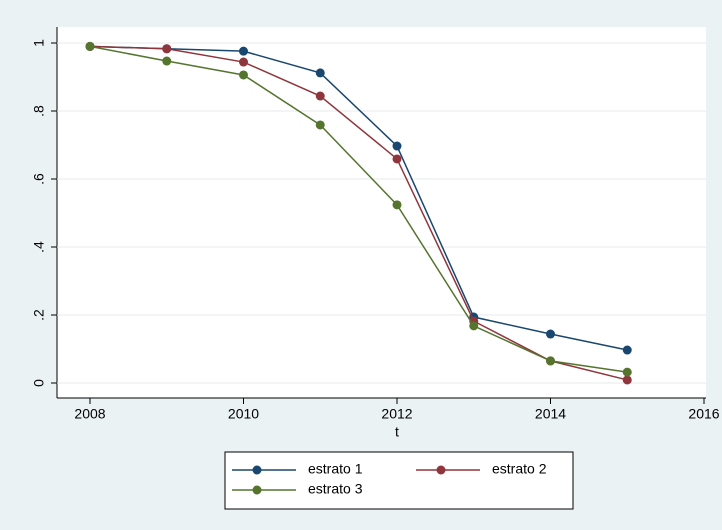 The image size is (722, 530). Describe the element at coordinates (550, 414) in the screenshot. I see `x-tick-label: 2014` at that location.